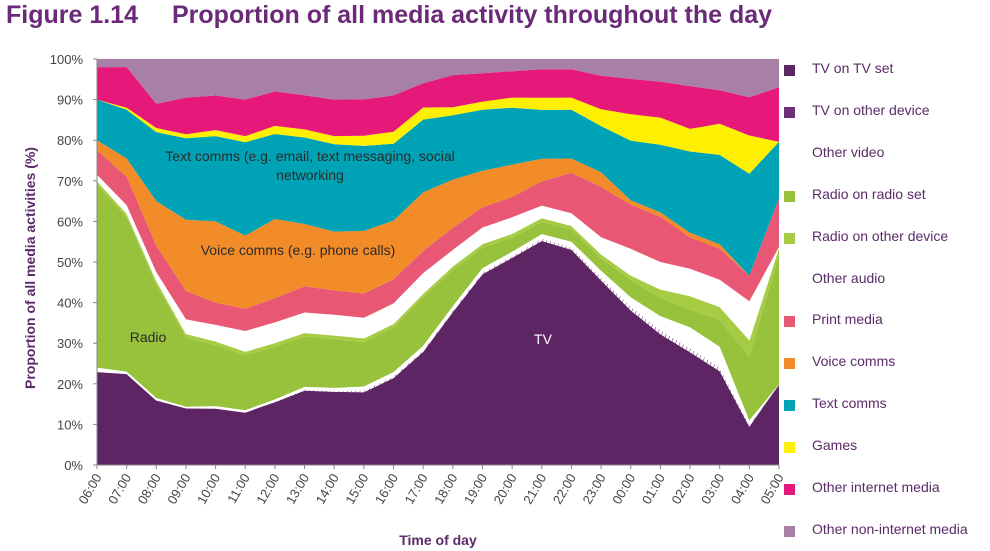 This screenshot has height=551, width=990. I want to click on y-tick-label: 50%, so click(70, 262).